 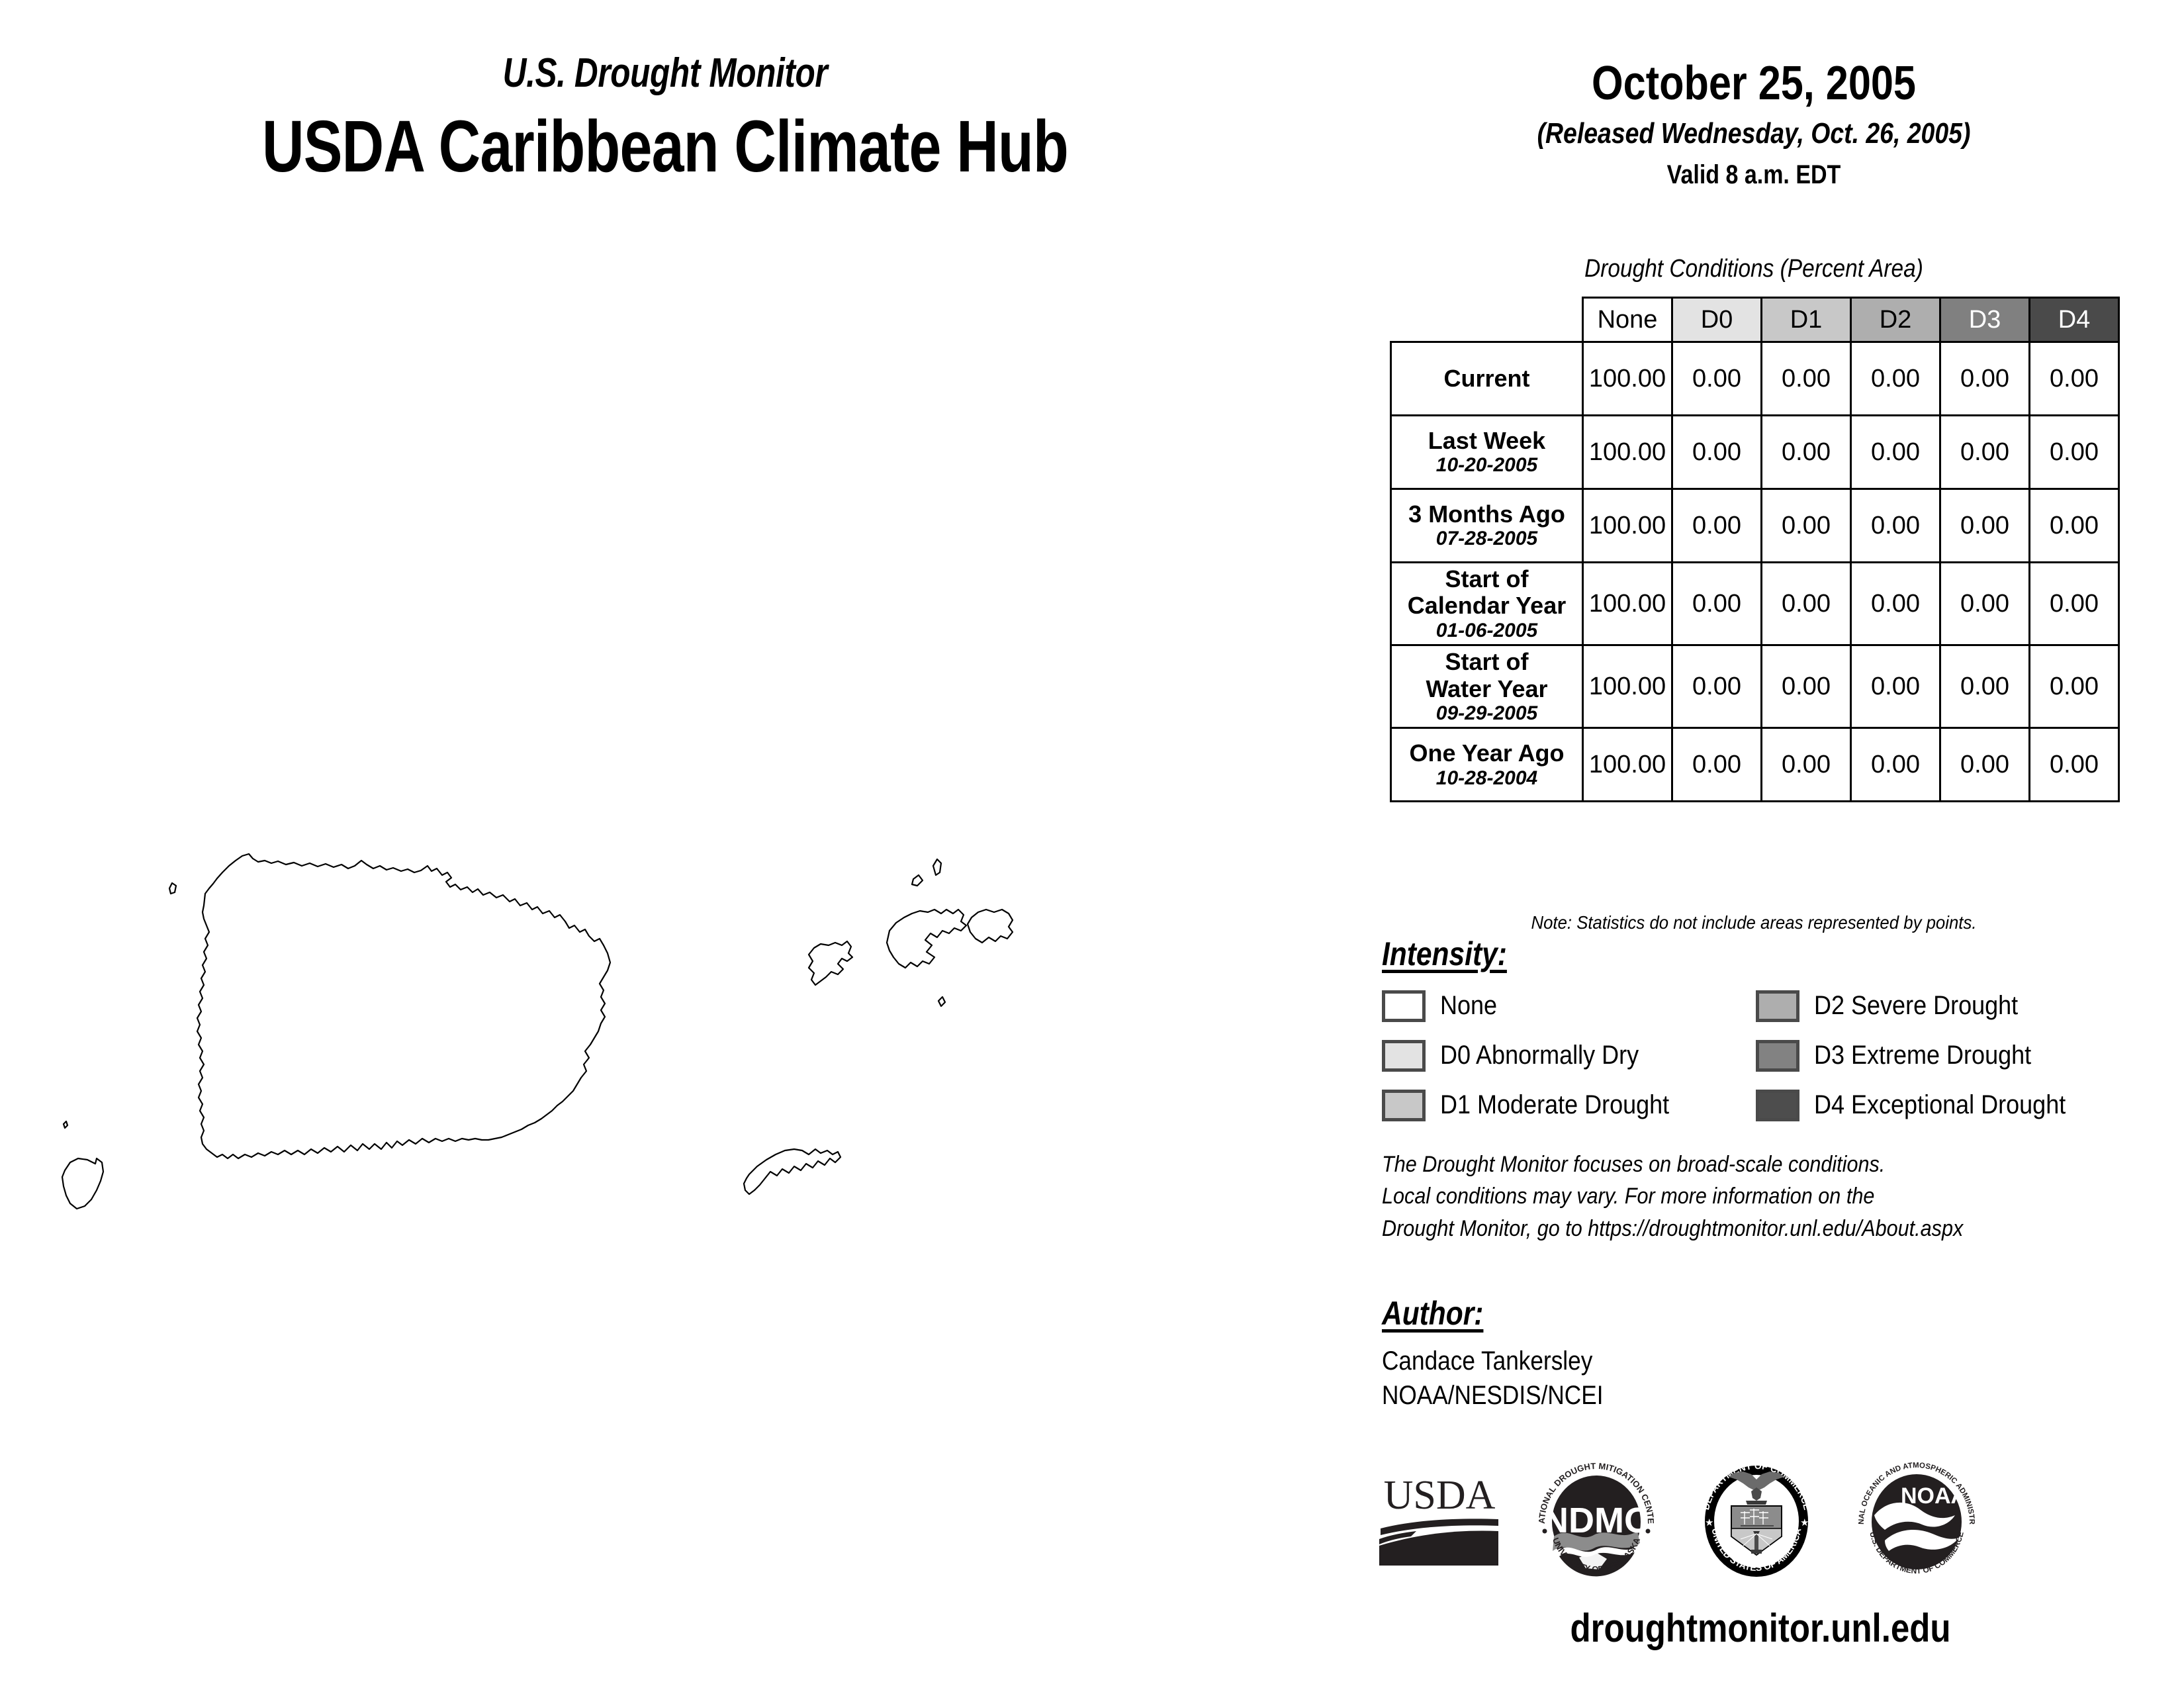 What do you see at coordinates (1627, 320) in the screenshot?
I see `col-header-none: None` at bounding box center [1627, 320].